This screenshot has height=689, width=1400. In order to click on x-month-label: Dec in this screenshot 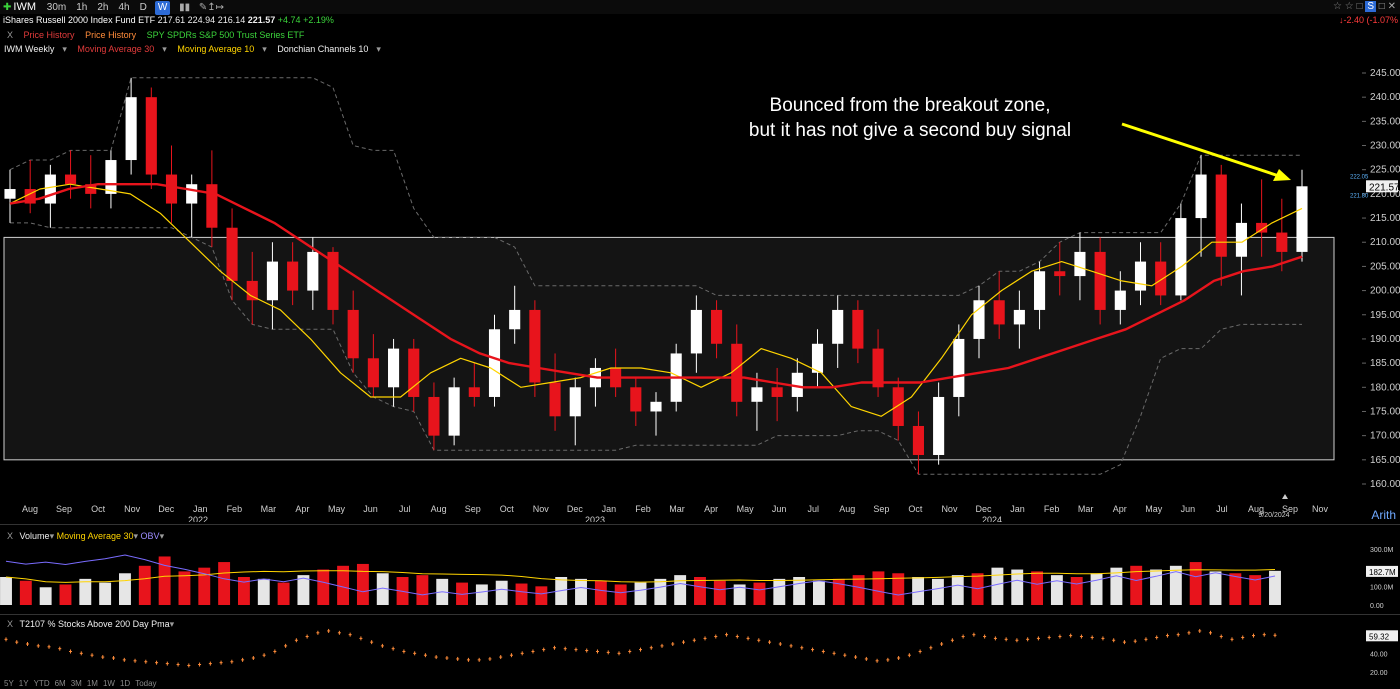, I will do `click(166, 509)`.